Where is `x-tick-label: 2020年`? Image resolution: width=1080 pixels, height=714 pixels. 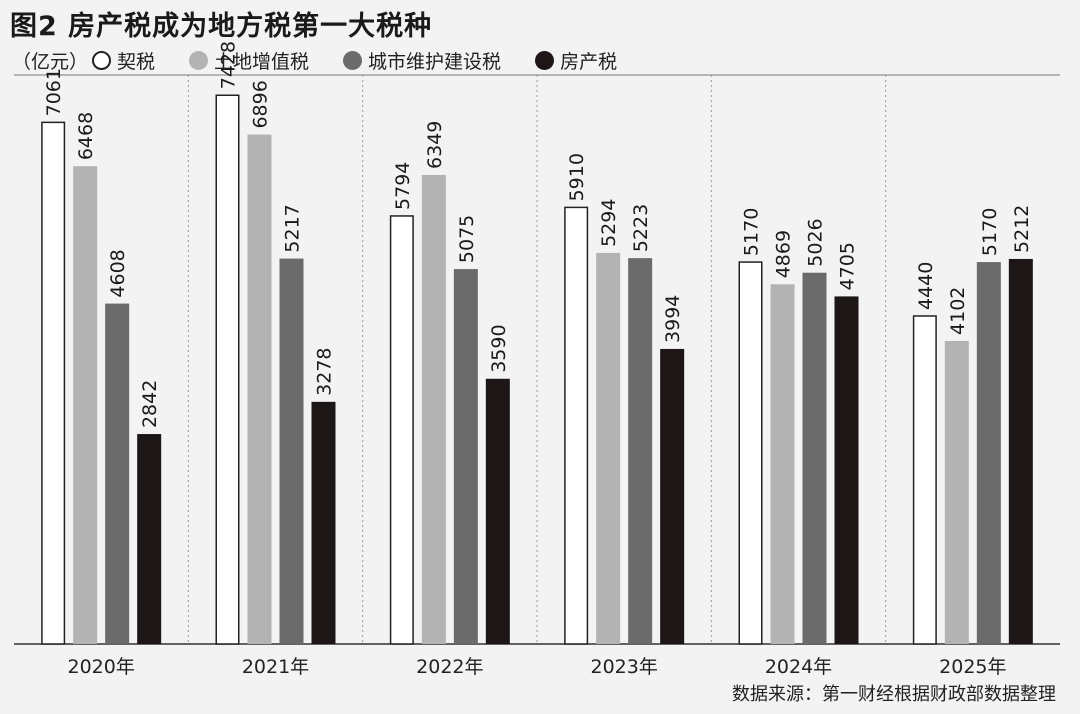
x-tick-label: 2020年 is located at coordinates (100, 667).